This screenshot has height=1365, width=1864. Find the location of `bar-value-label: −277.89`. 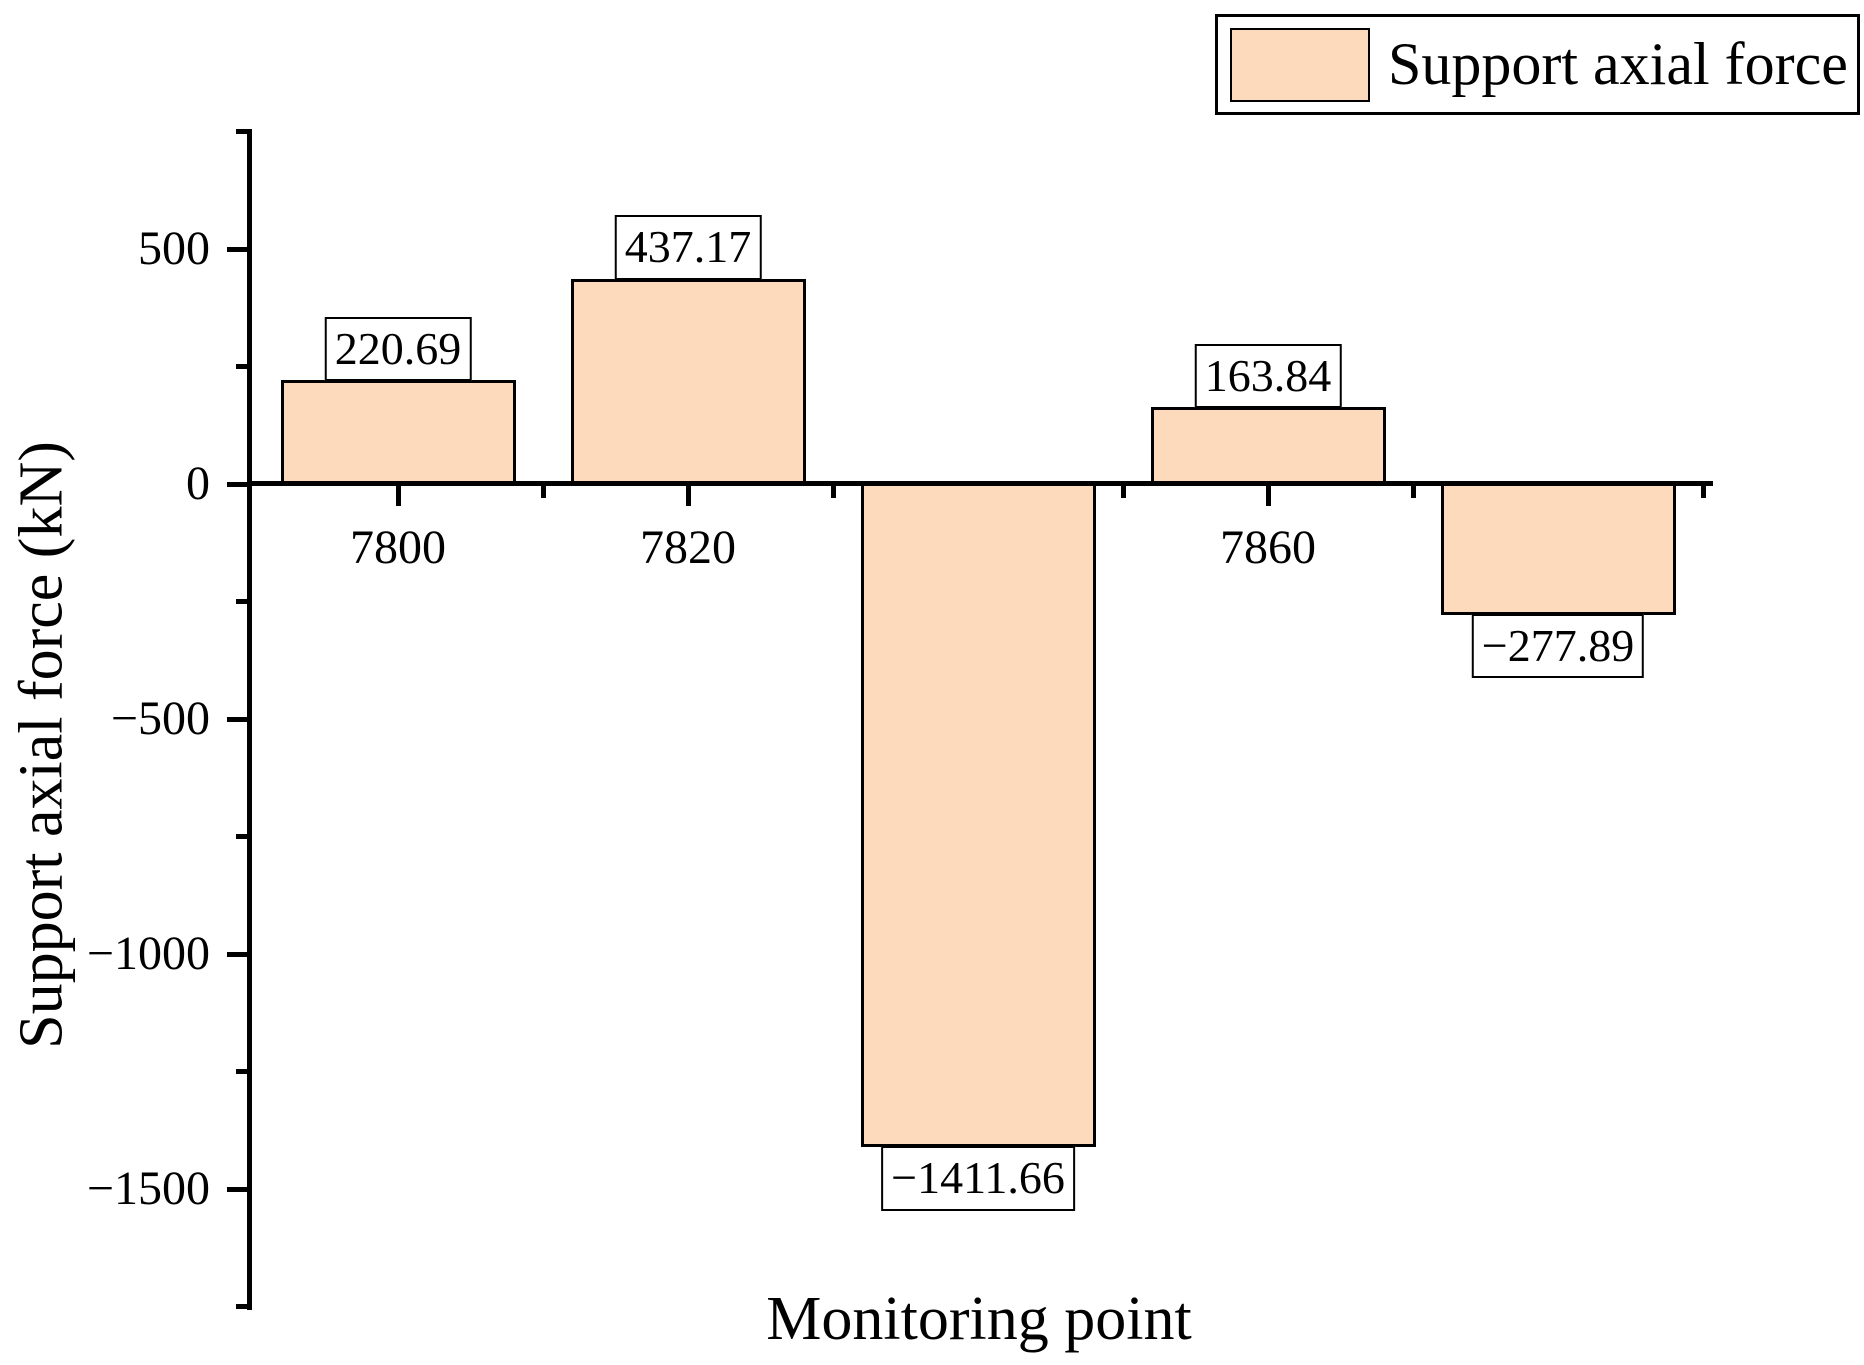

bar-value-label: −277.89 is located at coordinates (1558, 645).